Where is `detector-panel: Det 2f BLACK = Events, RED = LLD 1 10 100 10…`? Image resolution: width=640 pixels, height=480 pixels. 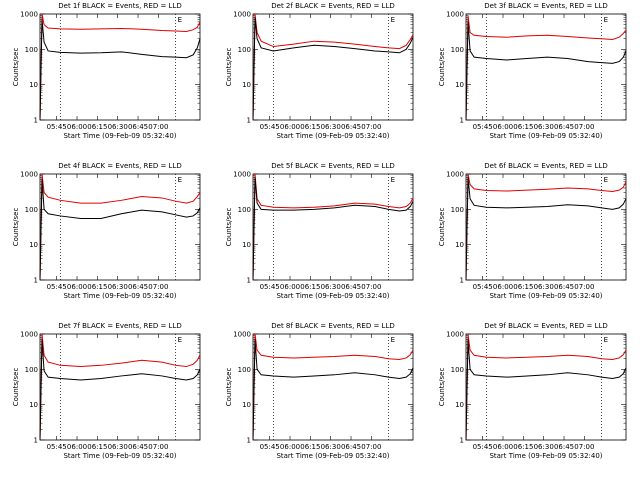 detector-panel: Det 2f BLACK = Events, RED = LLD 1 10 100 10… is located at coordinates (319, 80).